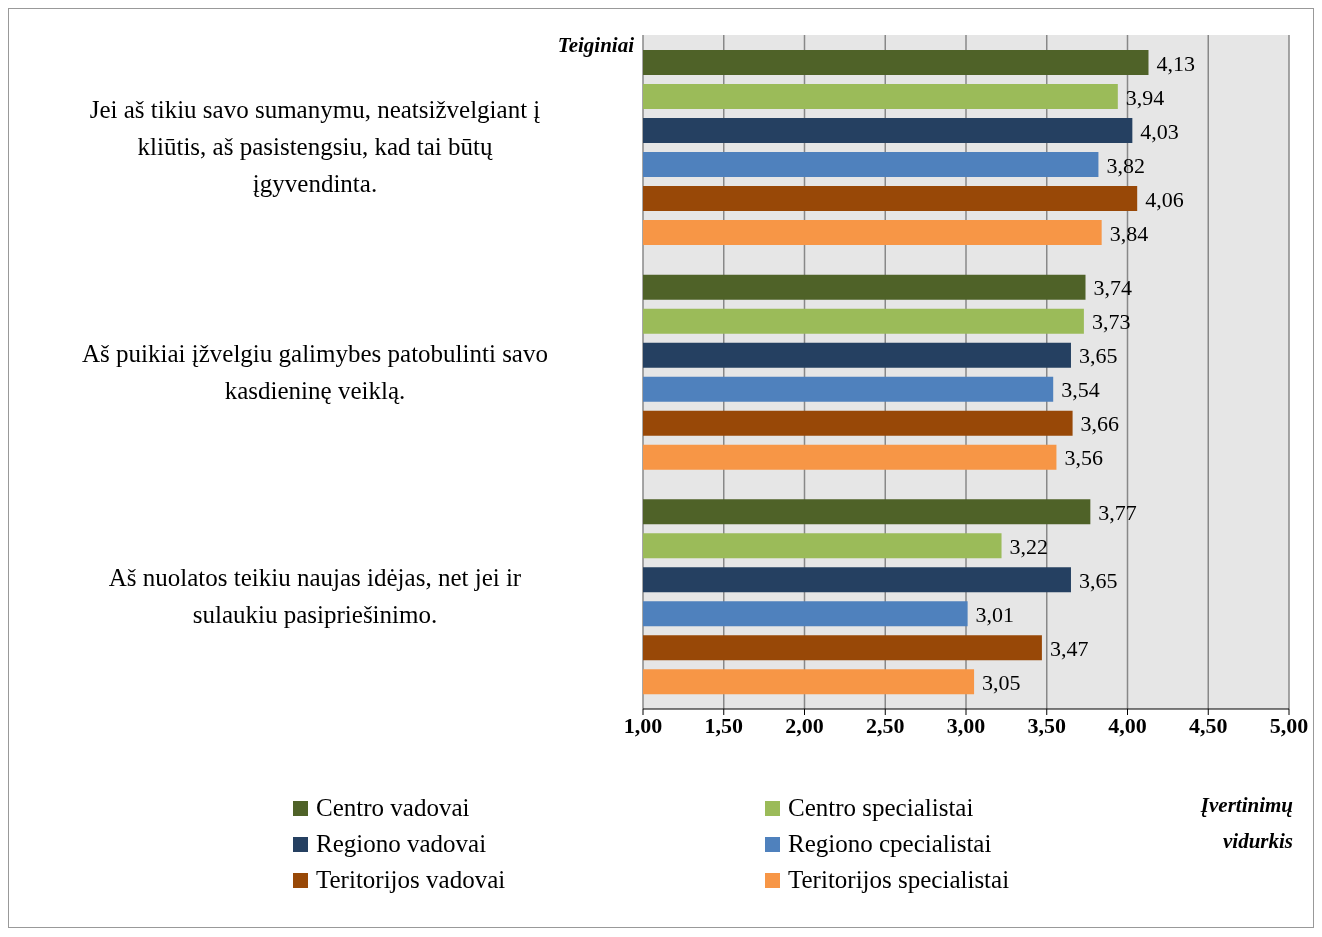  What do you see at coordinates (1129, 233) in the screenshot?
I see `data-label: 3,84` at bounding box center [1129, 233].